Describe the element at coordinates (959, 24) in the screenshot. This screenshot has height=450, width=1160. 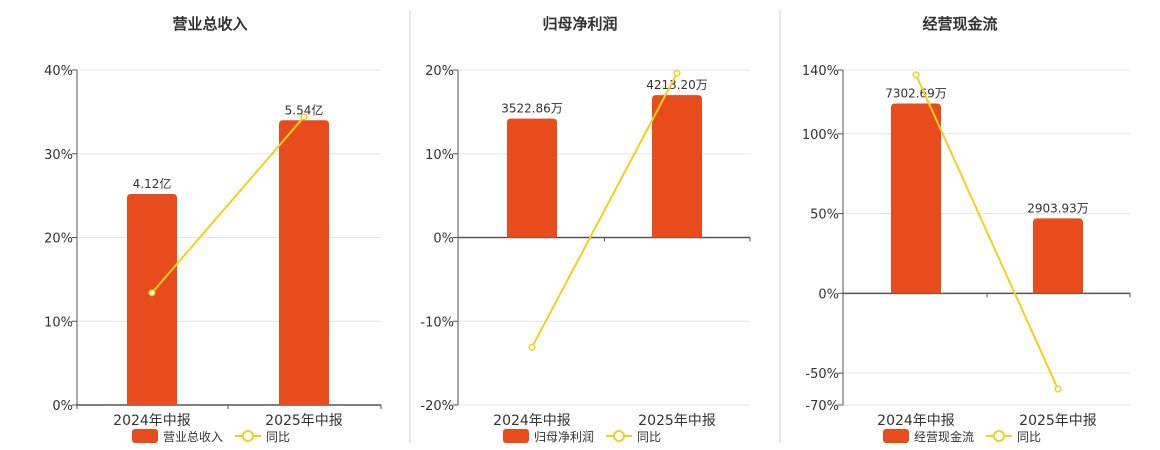
I see `chart-title: 经营现金流` at that location.